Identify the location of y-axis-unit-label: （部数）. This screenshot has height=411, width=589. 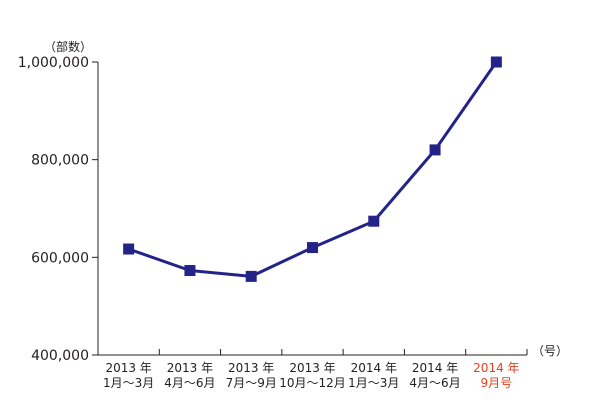
(68, 46).